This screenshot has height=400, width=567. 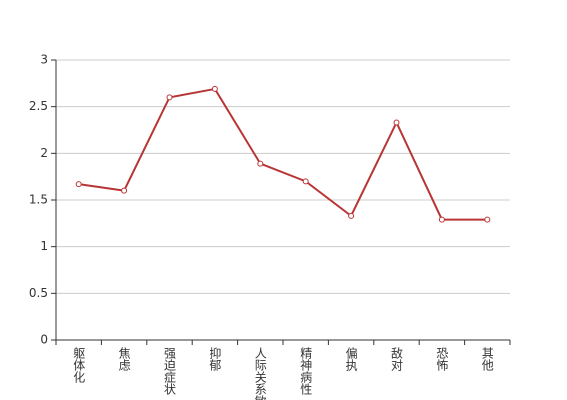 What do you see at coordinates (306, 371) in the screenshot?
I see `x-tick-label: 精神病性` at bounding box center [306, 371].